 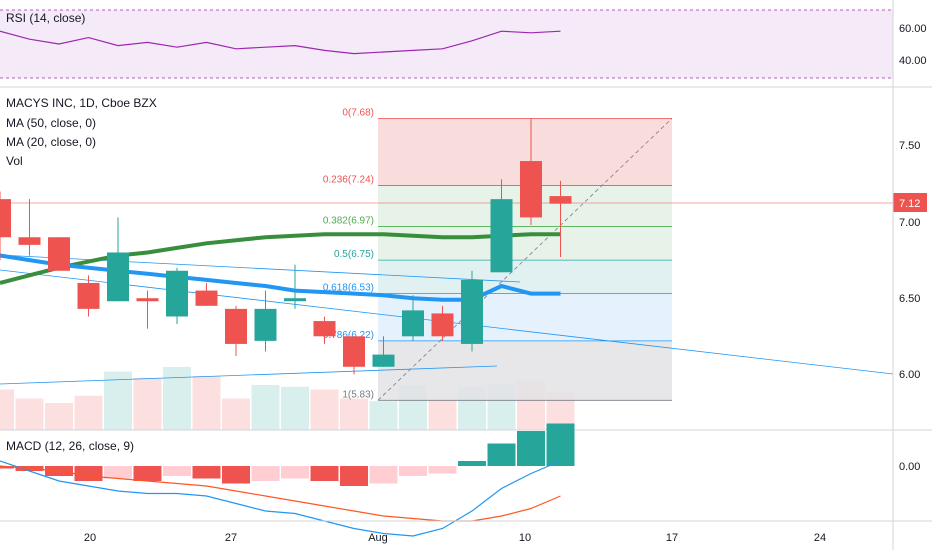 I want to click on macd-title: MACD (12, 26, close, 9), so click(x=70, y=446).